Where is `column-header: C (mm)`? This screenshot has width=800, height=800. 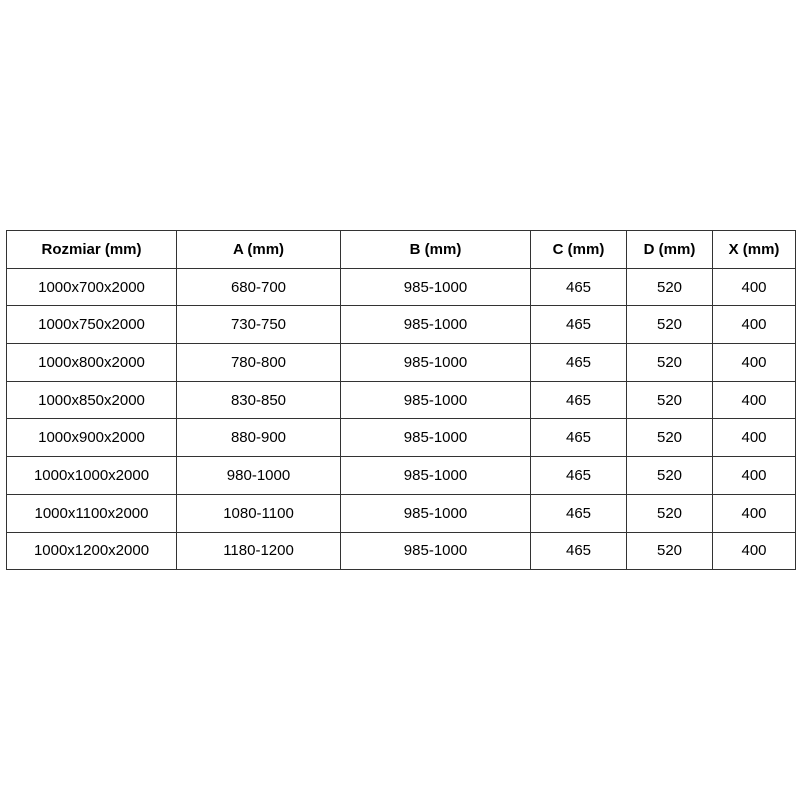 column-header: C (mm) is located at coordinates (578, 249).